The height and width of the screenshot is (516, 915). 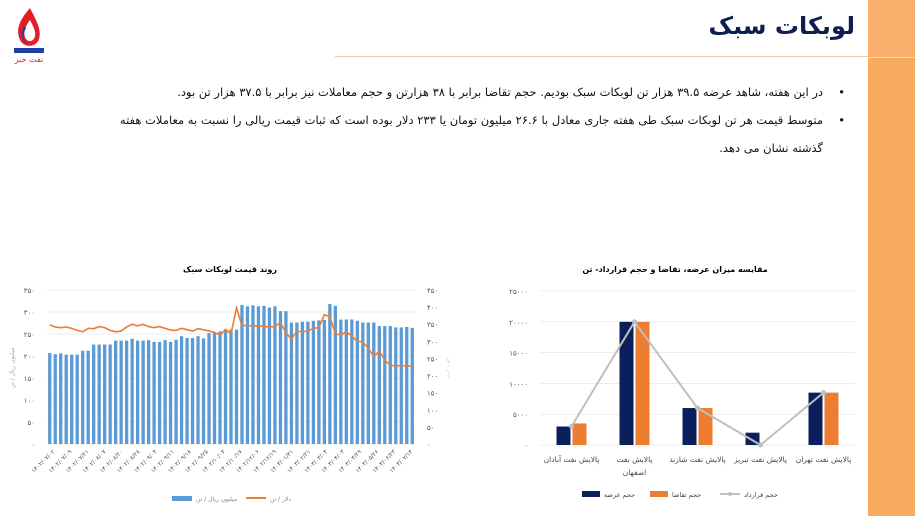 What do you see at coordinates (216, 499) in the screenshot?
I see `legend-rial-label: میلیون ریال / تن` at bounding box center [216, 499].